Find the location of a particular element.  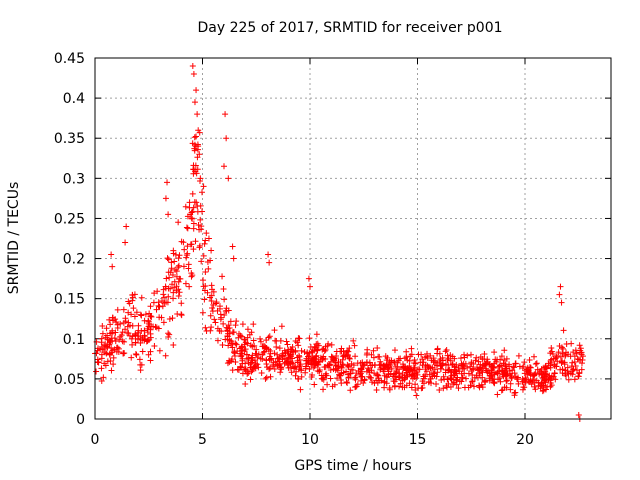

y-tick-label: 0.3 is located at coordinates (74, 179).